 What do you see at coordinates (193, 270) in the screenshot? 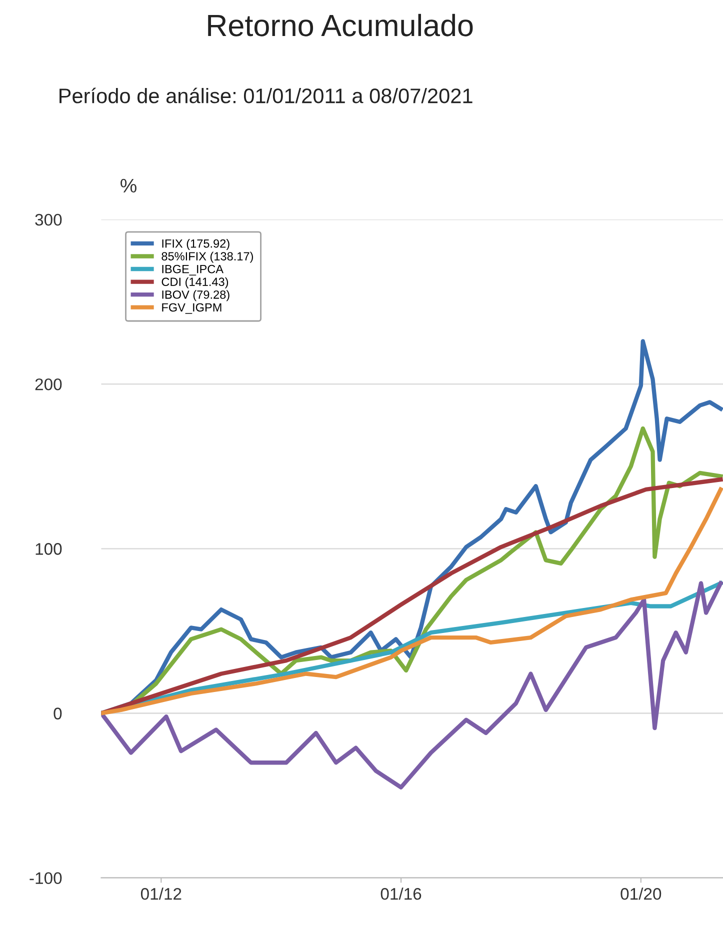
I see `legend-label: IBGE_IPCA` at bounding box center [193, 270].